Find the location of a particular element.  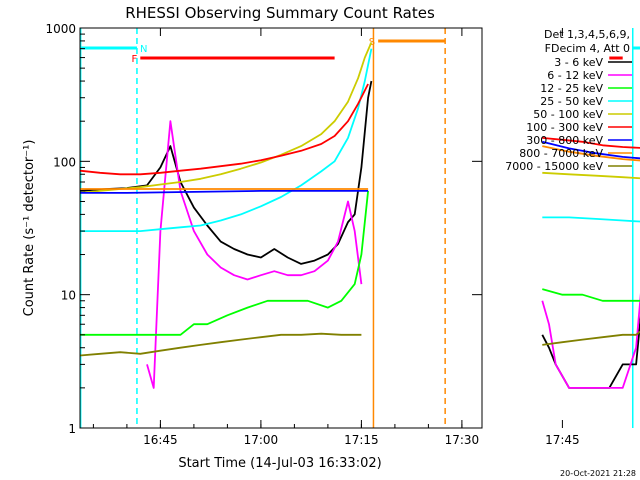

legend-label-12-25-kev: 12 - 25 keV is located at coordinates (571, 88).